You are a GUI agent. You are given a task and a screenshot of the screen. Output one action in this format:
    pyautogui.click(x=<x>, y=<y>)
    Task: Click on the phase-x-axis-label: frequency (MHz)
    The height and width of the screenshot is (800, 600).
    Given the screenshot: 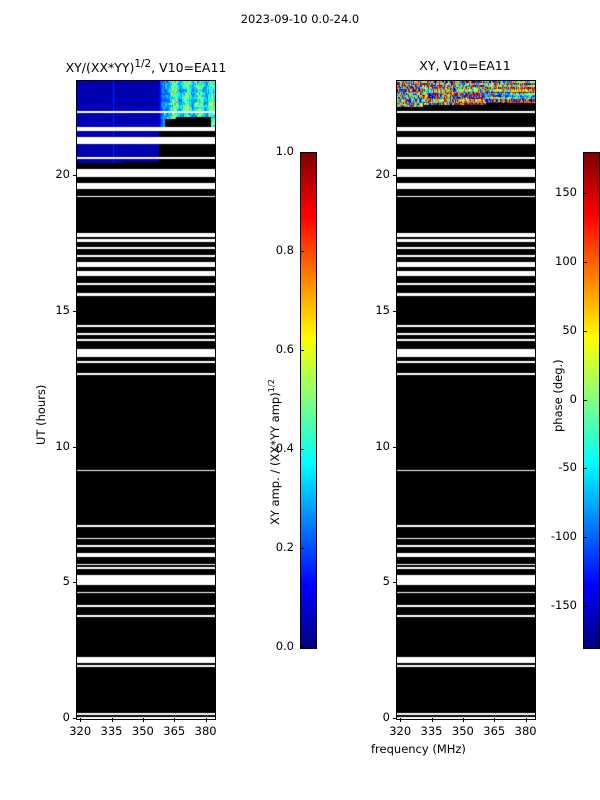 What is the action you would take?
    pyautogui.click(x=418, y=749)
    